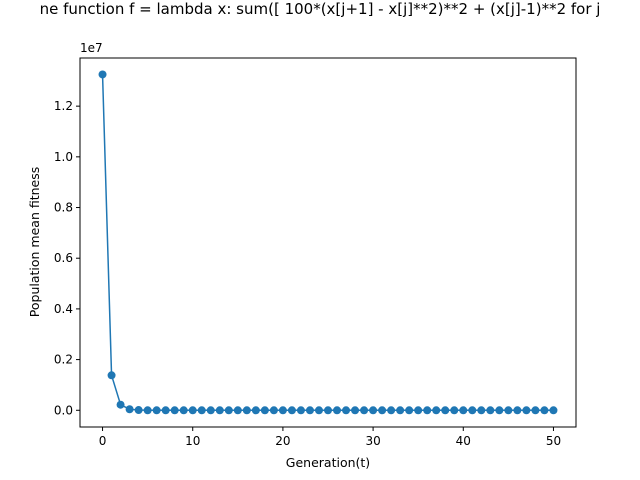 The width and height of the screenshot is (640, 480). Describe the element at coordinates (103, 441) in the screenshot. I see `x-tick-label: 0` at that location.